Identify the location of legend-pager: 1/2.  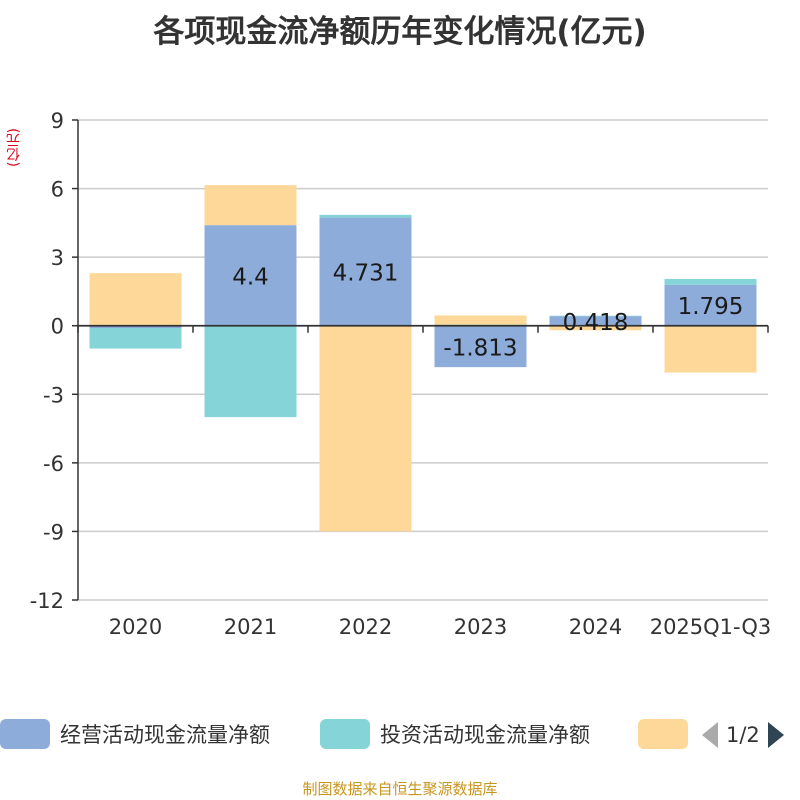
(743, 735).